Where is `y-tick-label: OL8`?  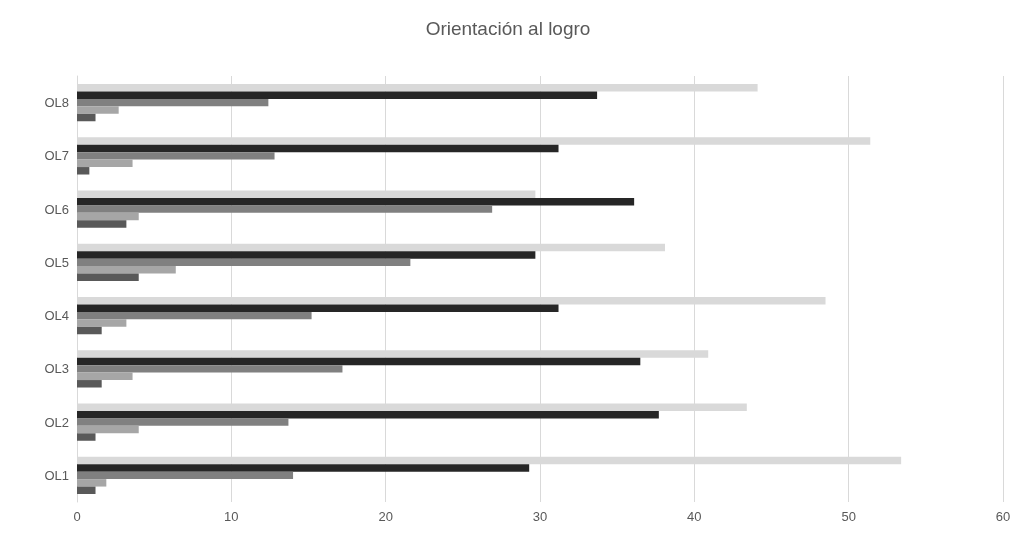 y-tick-label: OL8 is located at coordinates (56, 103).